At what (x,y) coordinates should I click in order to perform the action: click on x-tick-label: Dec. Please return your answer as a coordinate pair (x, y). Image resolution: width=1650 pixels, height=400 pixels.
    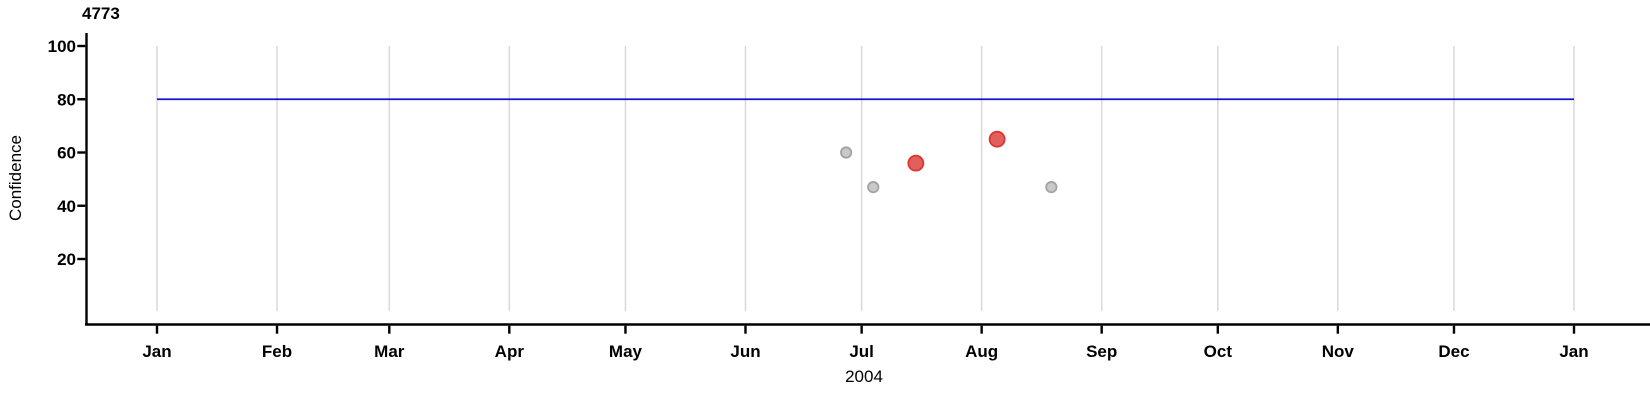
    Looking at the image, I should click on (1453, 351).